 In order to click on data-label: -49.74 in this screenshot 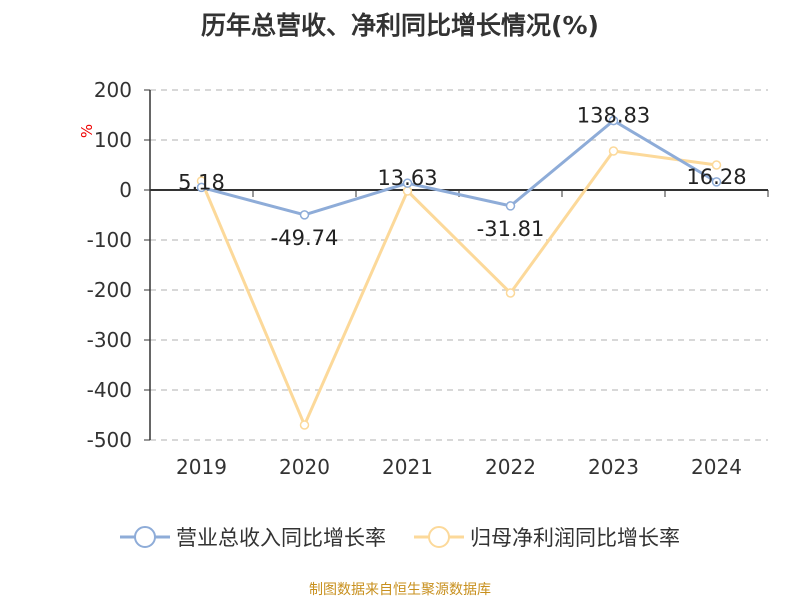, I will do `click(305, 238)`.